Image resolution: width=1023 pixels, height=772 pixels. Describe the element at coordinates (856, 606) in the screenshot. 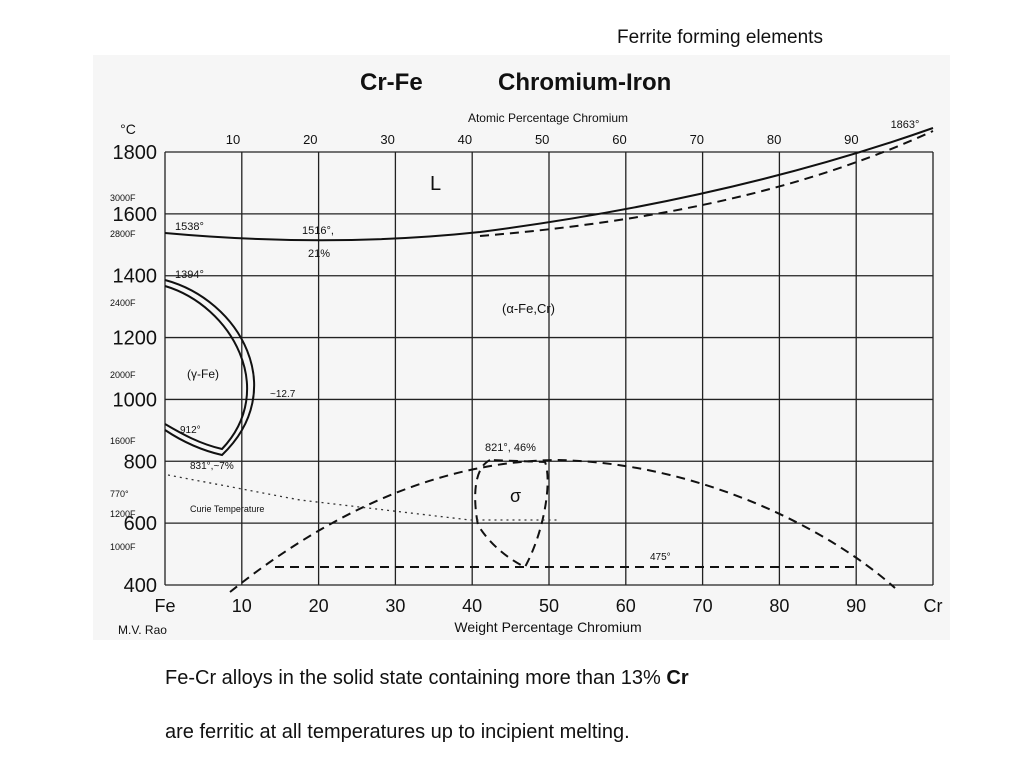

I see `x-tick-label: 90` at that location.